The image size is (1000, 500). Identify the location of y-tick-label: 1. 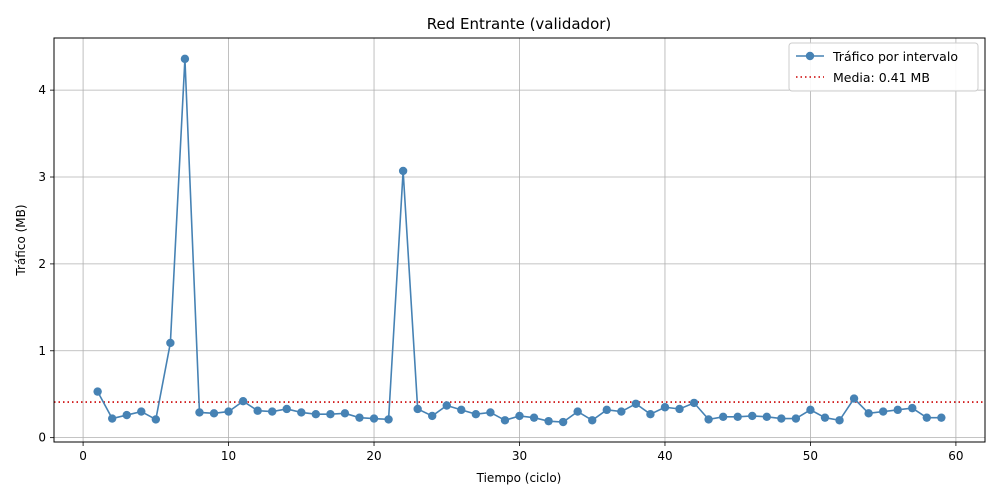
(42, 351).